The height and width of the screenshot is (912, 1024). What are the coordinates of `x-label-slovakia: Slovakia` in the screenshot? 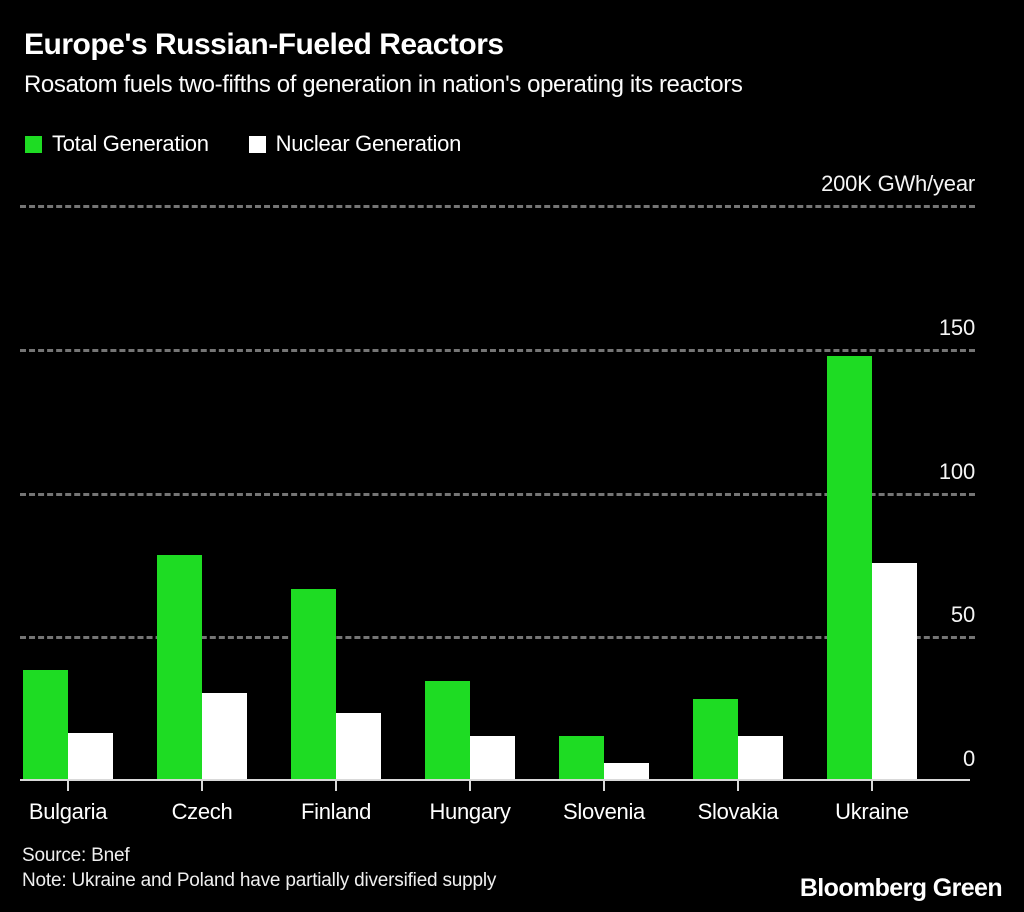 It's located at (738, 811).